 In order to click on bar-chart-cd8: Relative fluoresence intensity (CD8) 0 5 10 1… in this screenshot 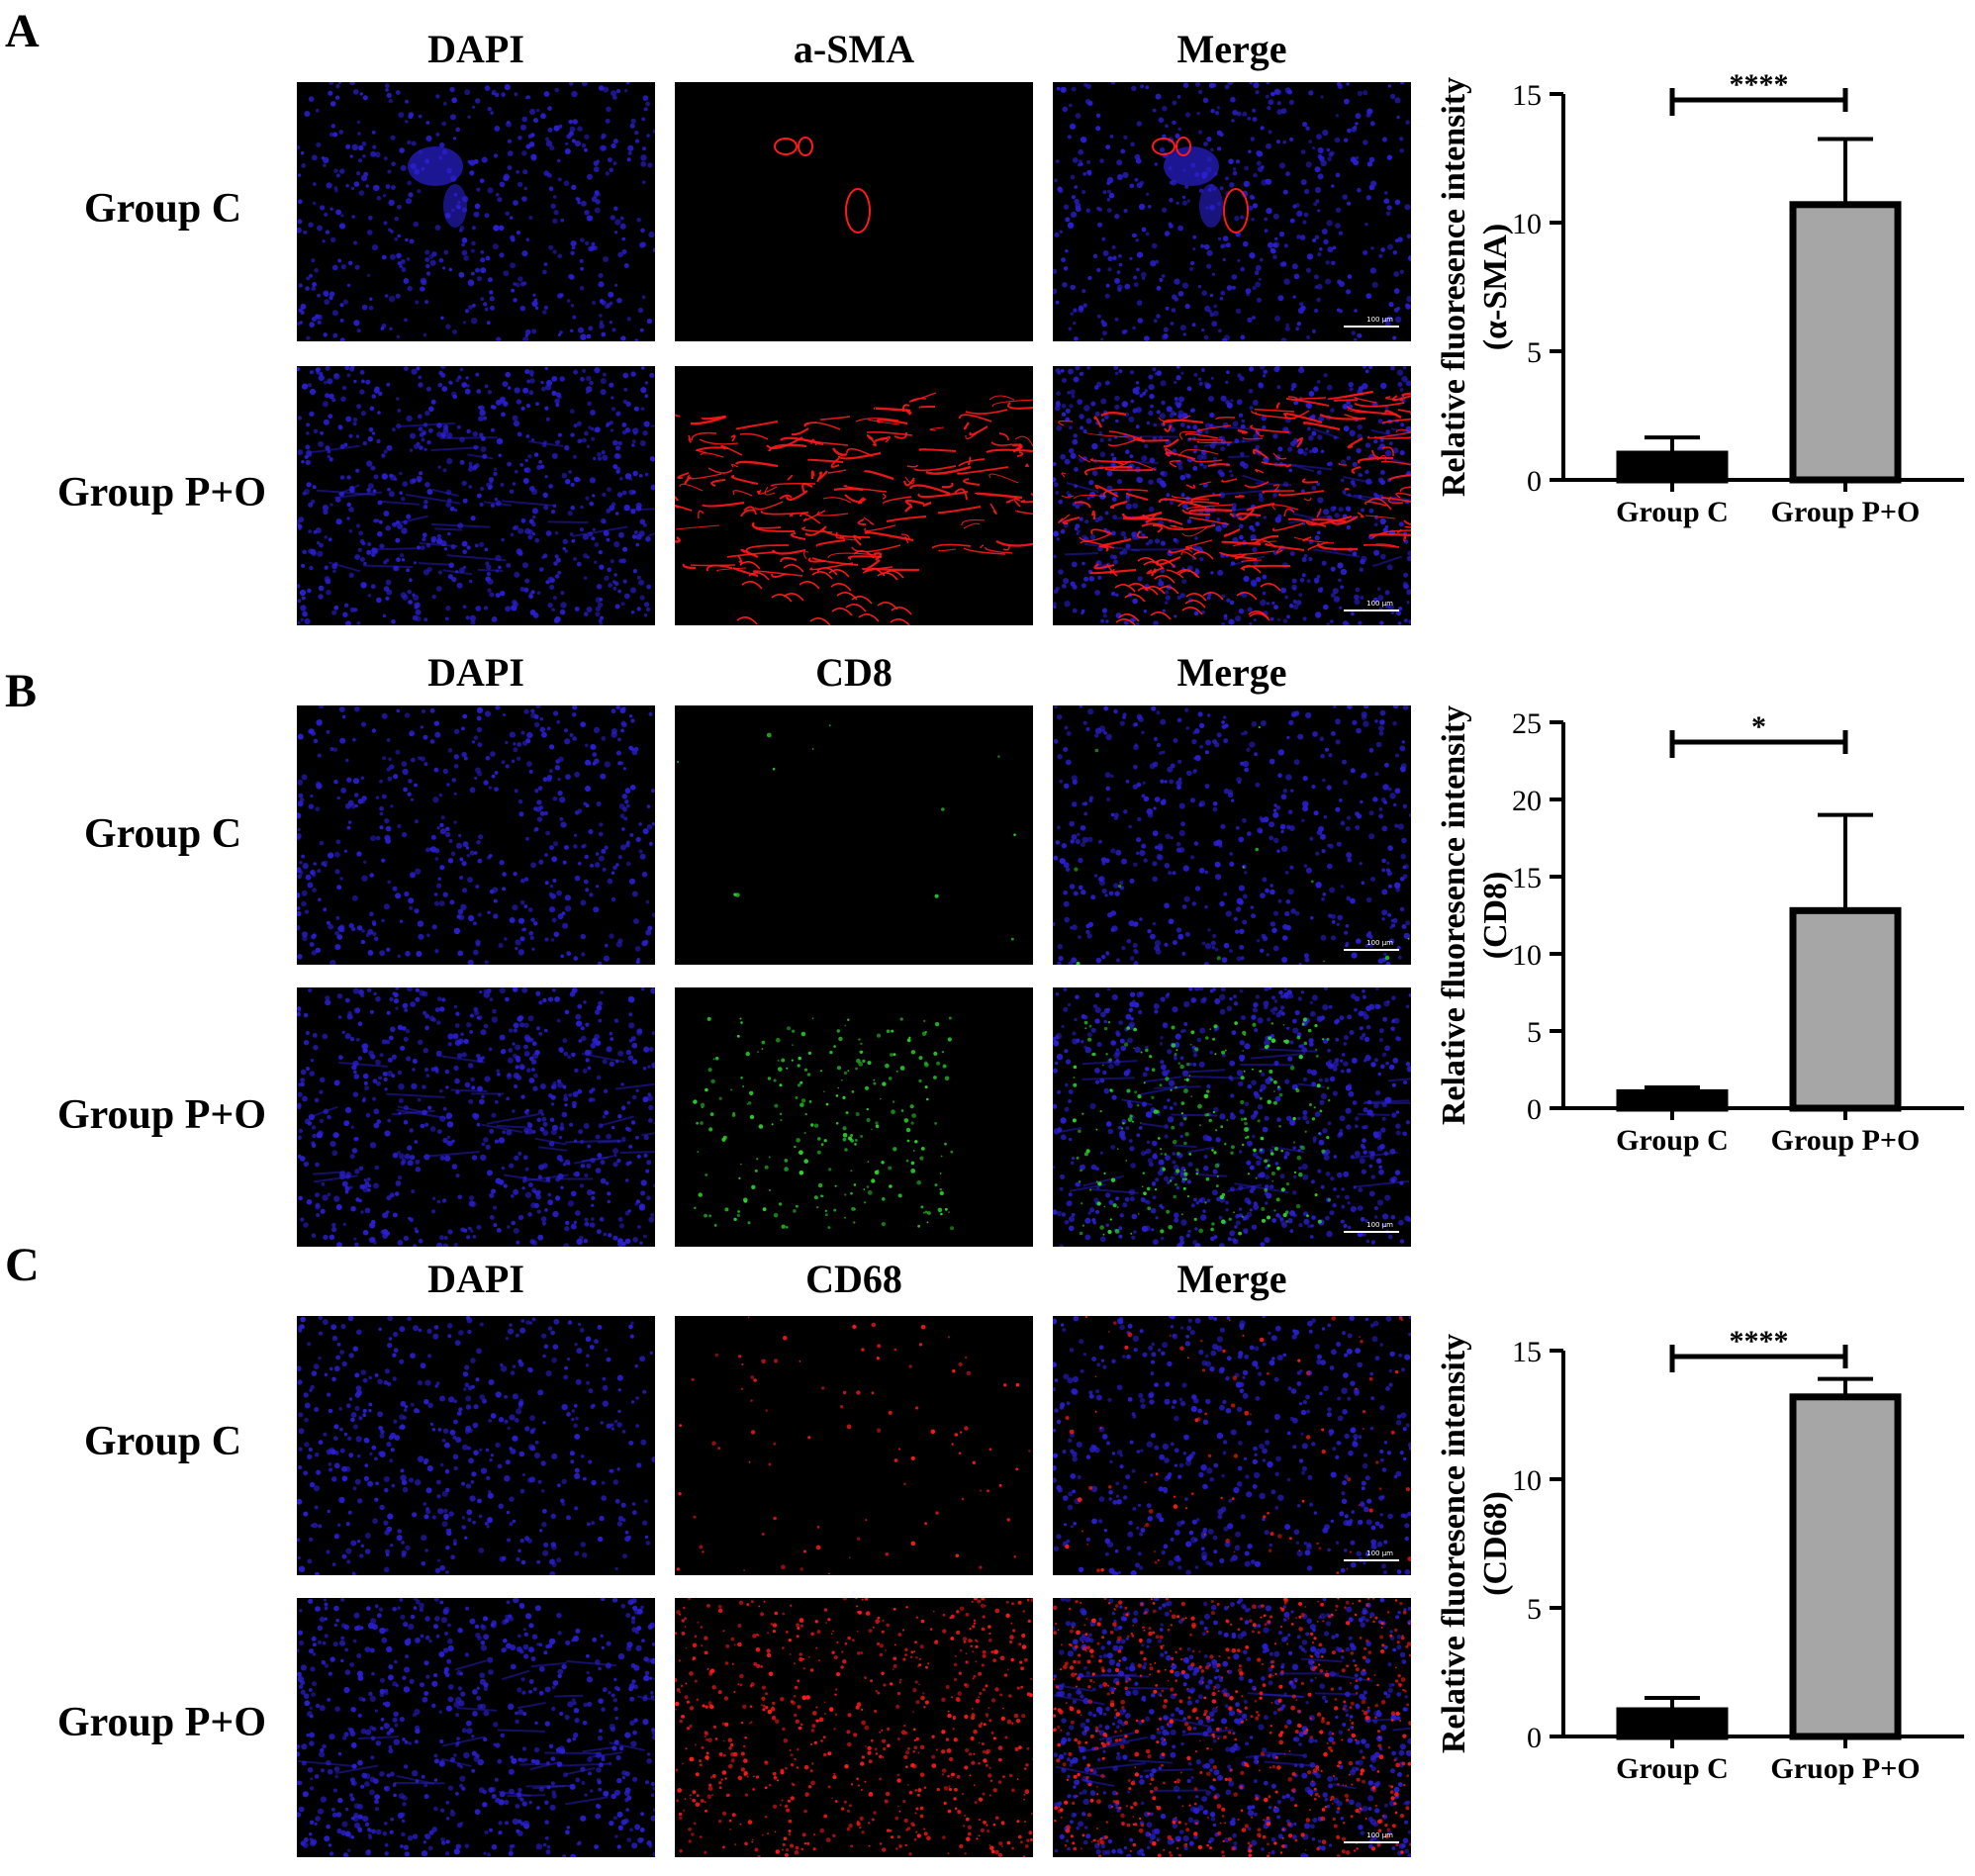, I will do `click(1692, 930)`.